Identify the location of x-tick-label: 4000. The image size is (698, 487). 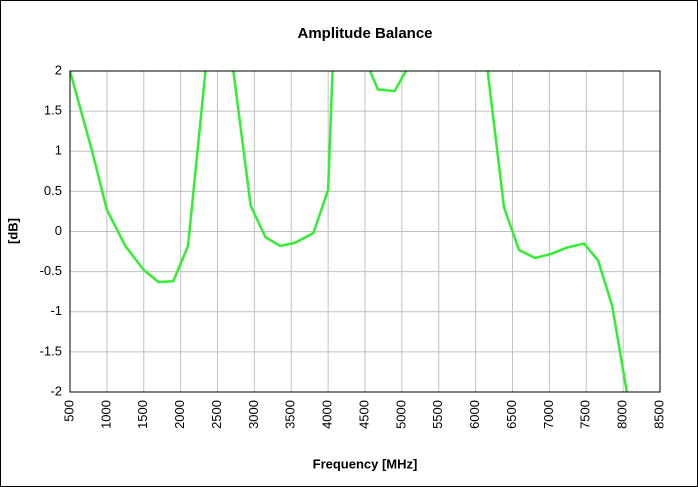
(327, 414).